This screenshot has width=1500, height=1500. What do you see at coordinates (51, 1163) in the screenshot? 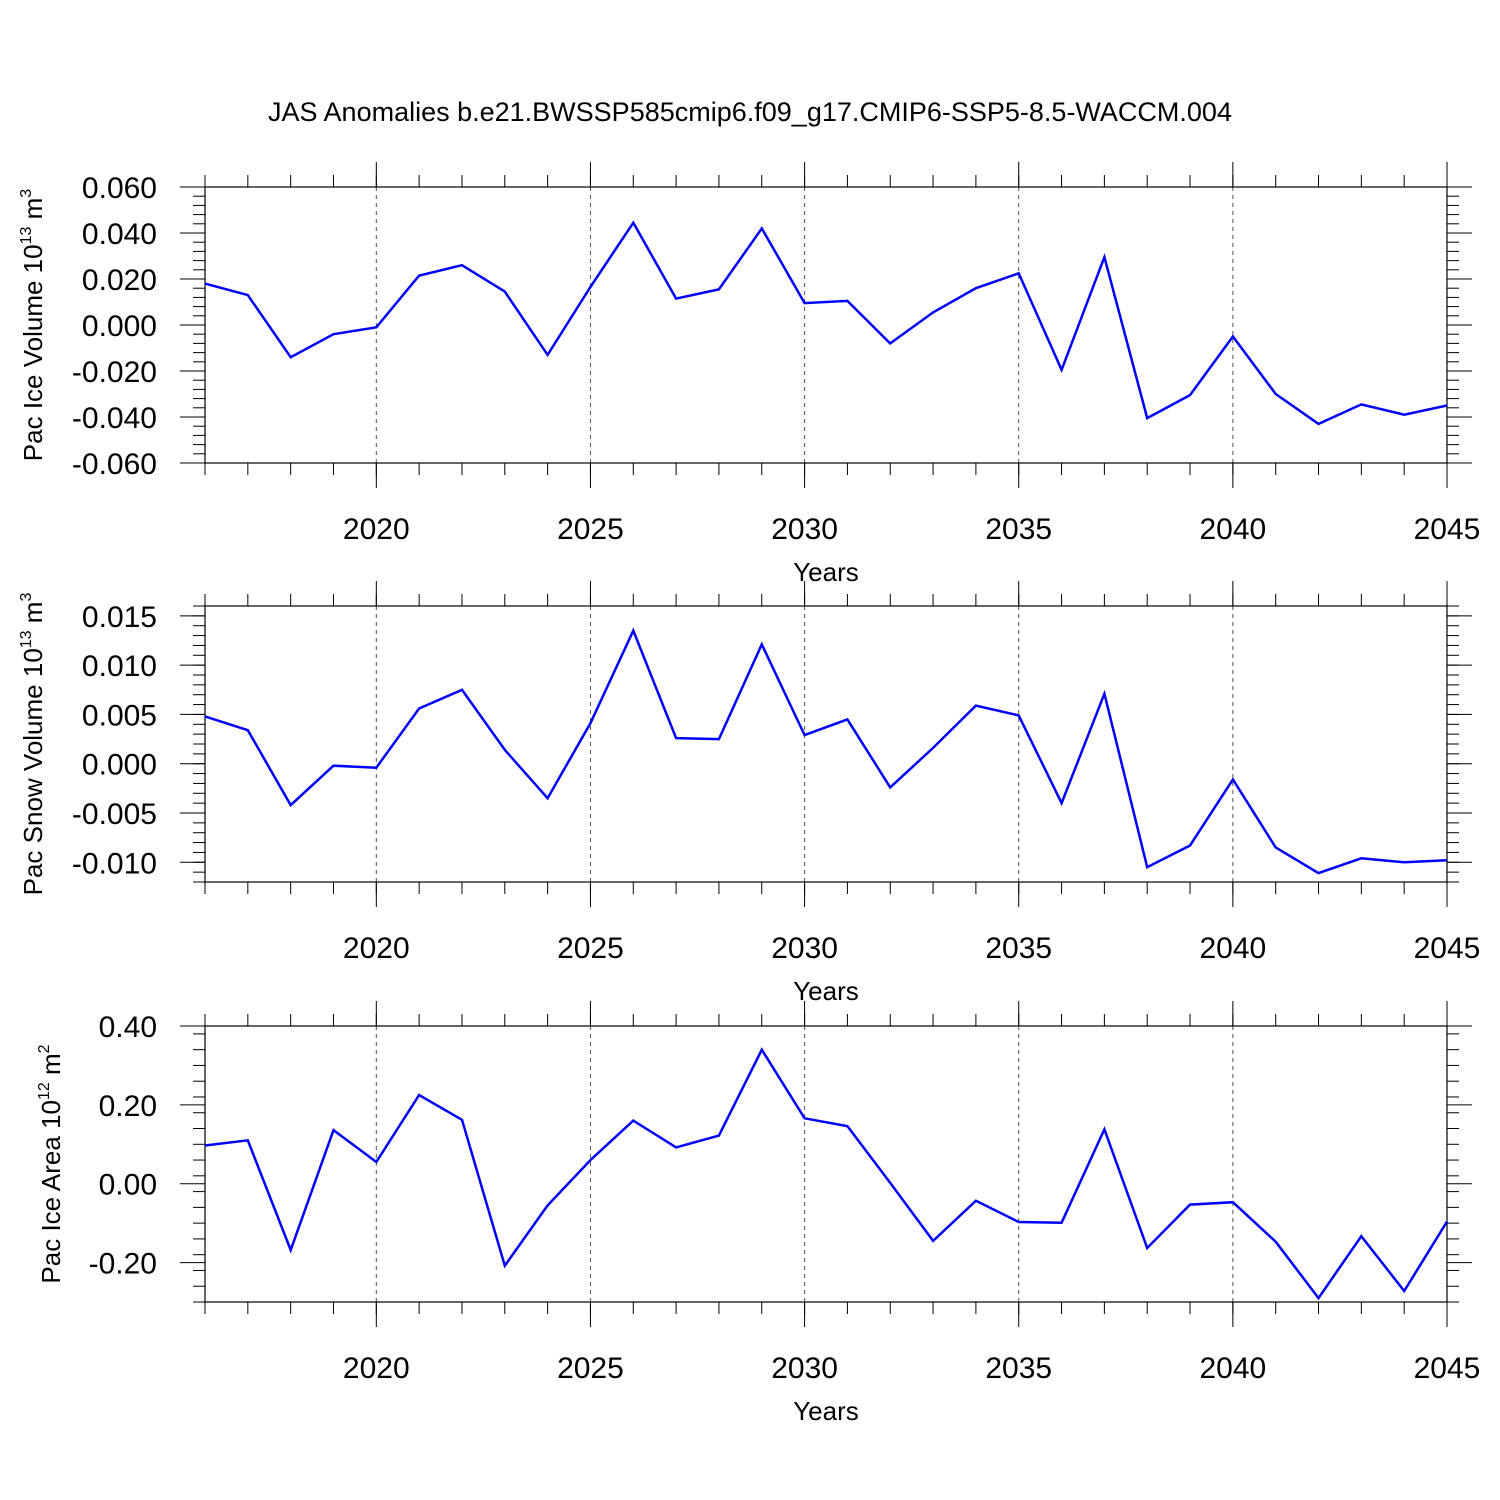
I see `y-axis-label: Pac Ice Area 1012 m2` at bounding box center [51, 1163].